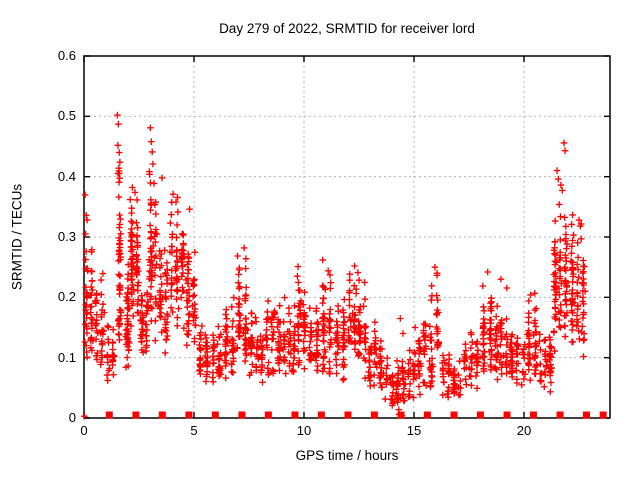  What do you see at coordinates (66, 297) in the screenshot?
I see `y-tick-label: 0.2` at bounding box center [66, 297].